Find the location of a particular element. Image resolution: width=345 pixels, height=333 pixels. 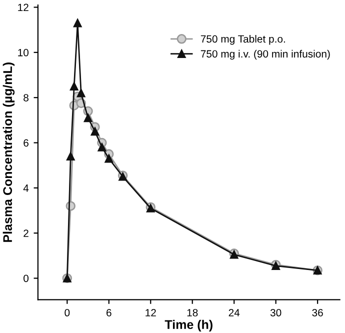

legend-label: 750 mg i.v. (90 min infusion) is located at coordinates (265, 55).